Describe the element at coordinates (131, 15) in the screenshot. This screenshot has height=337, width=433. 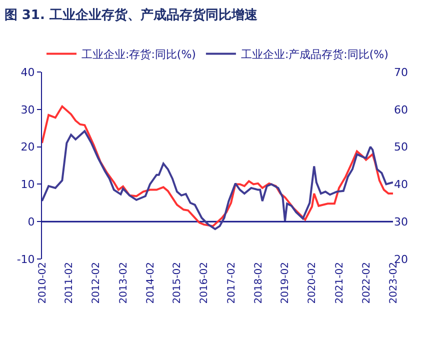
I see `chart-title: 图 31. 工业企业存货、产成品存货同比增速` at that location.